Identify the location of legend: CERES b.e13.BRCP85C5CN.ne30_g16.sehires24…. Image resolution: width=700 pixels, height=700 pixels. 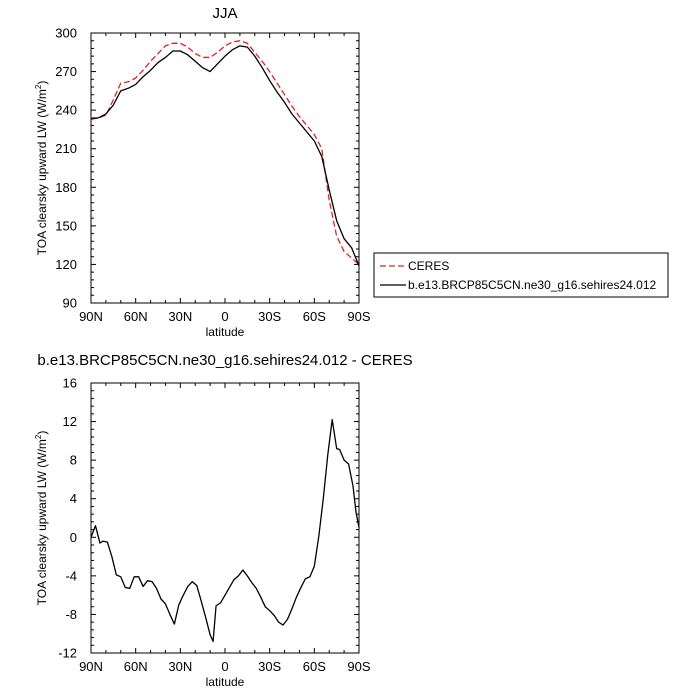
(521, 275).